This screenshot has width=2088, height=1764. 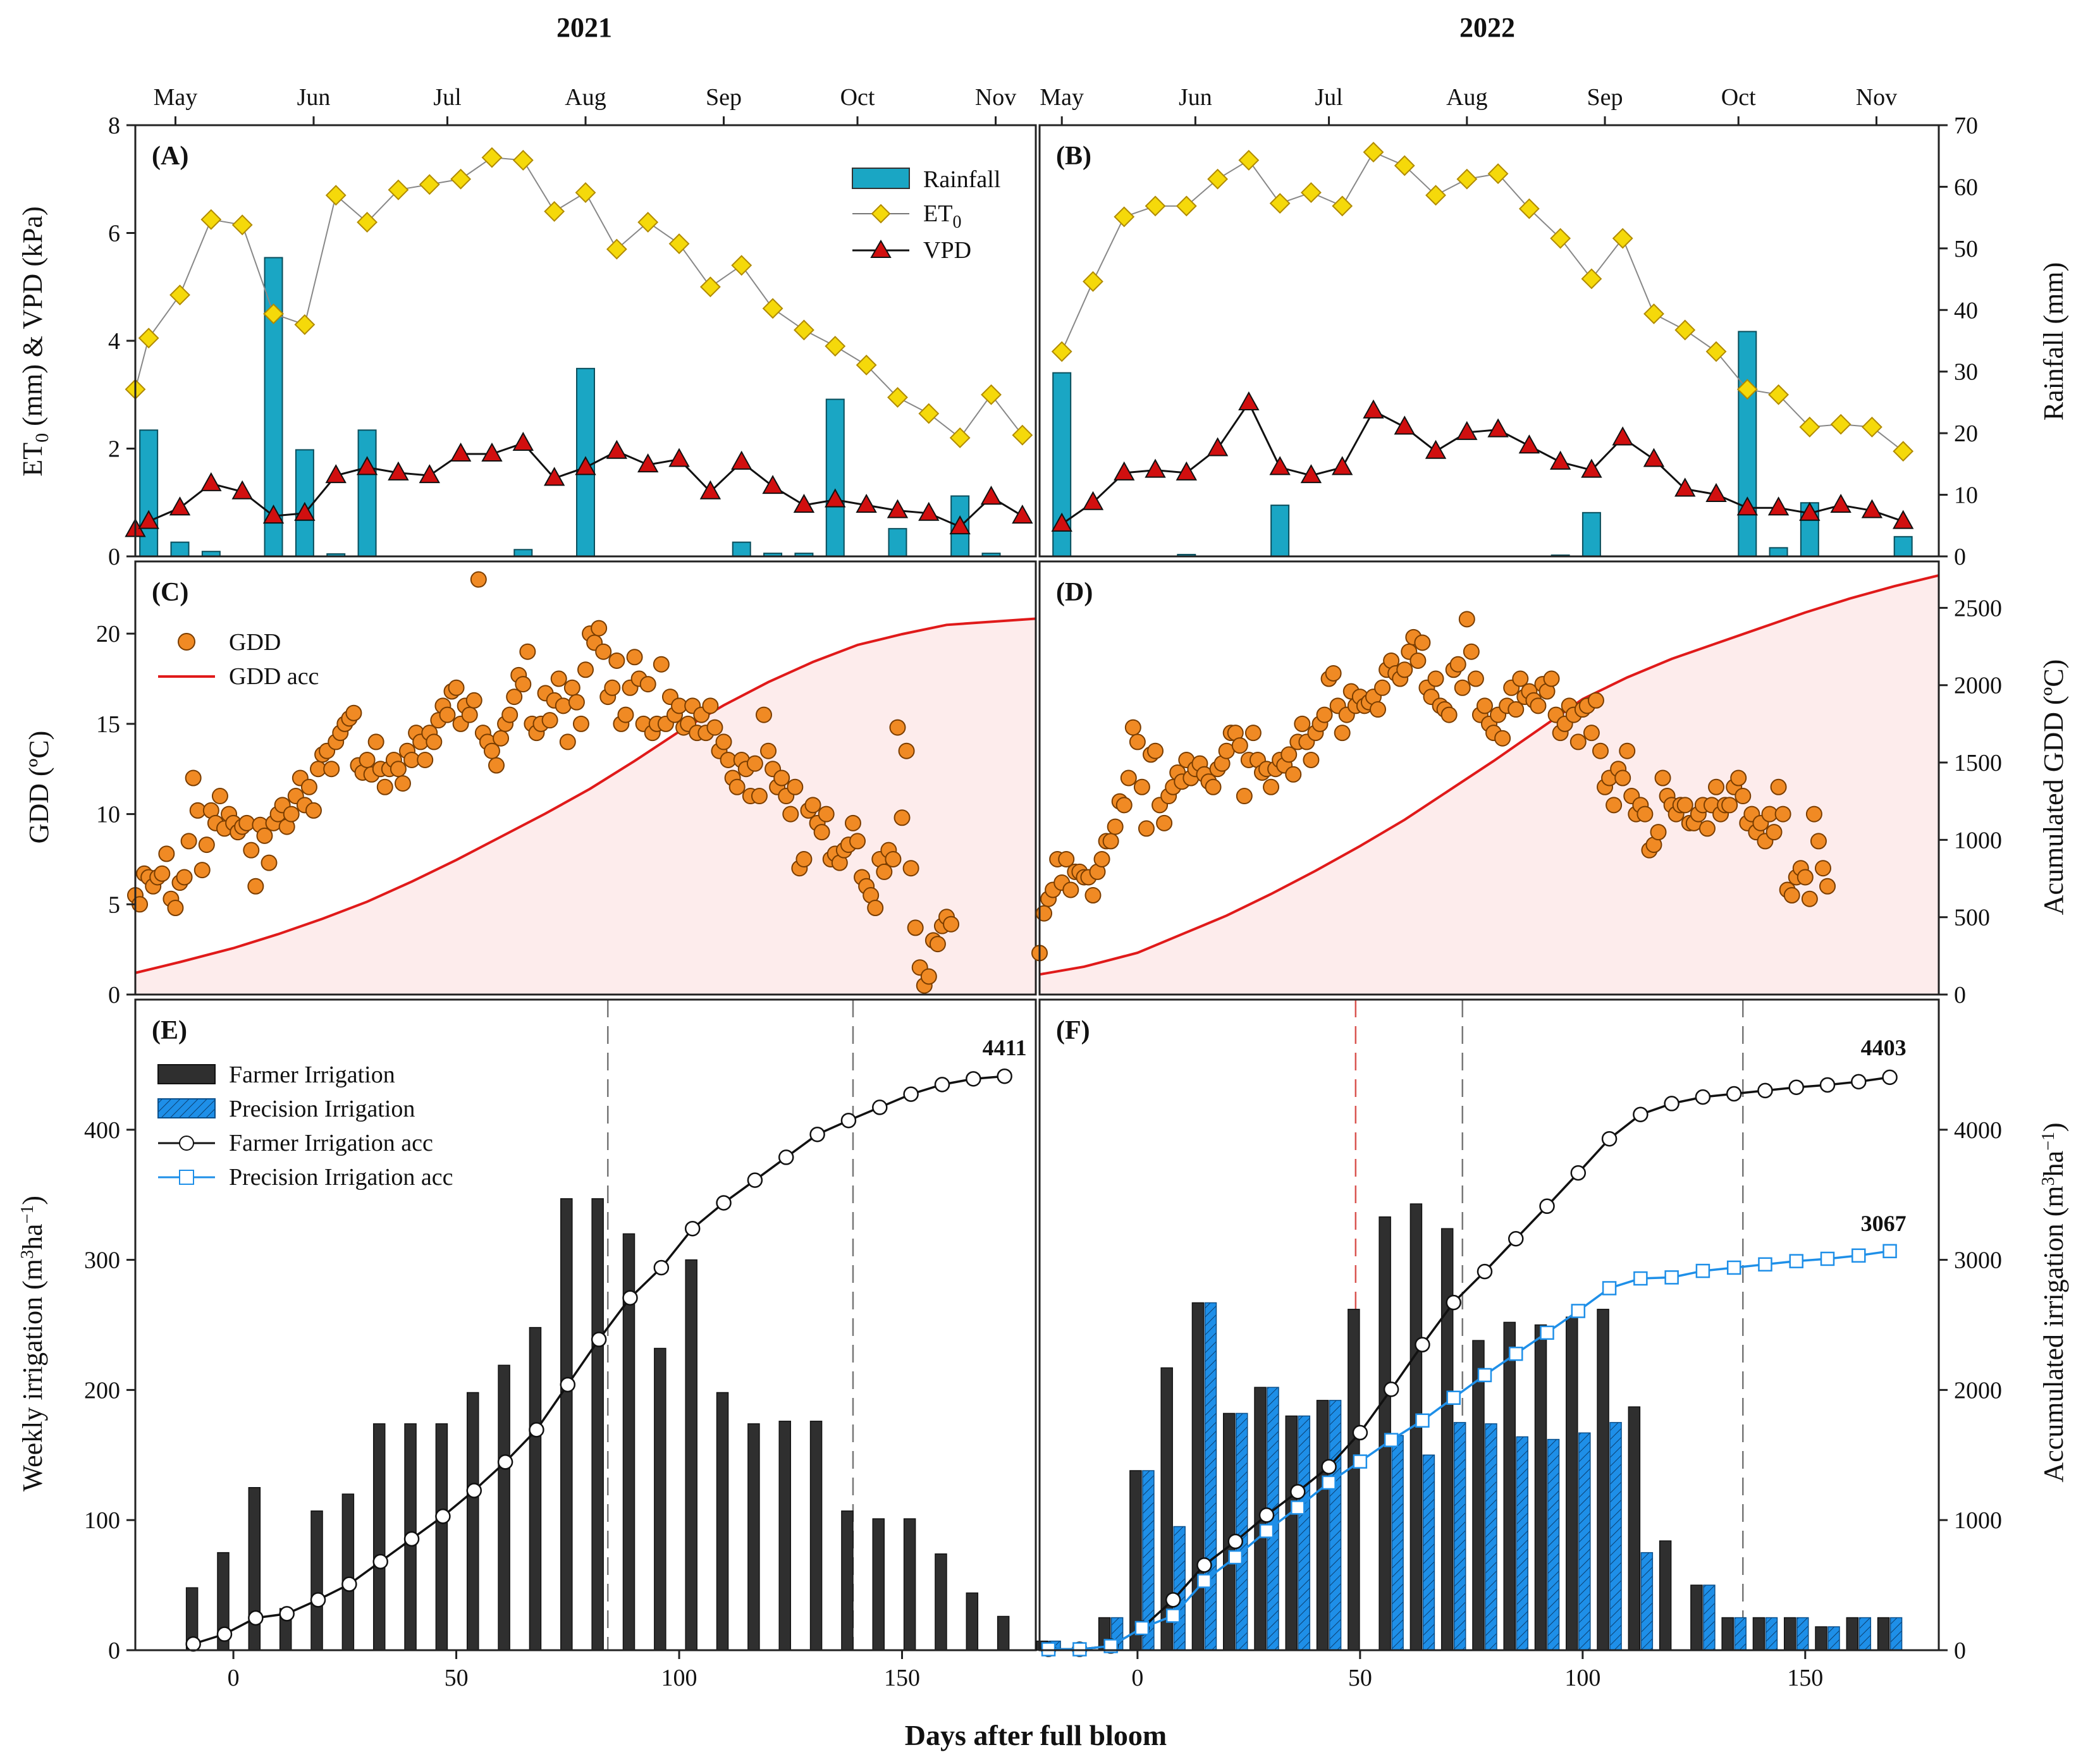 I want to click on gdd-axis-tick-label: 20, so click(x=108, y=634).